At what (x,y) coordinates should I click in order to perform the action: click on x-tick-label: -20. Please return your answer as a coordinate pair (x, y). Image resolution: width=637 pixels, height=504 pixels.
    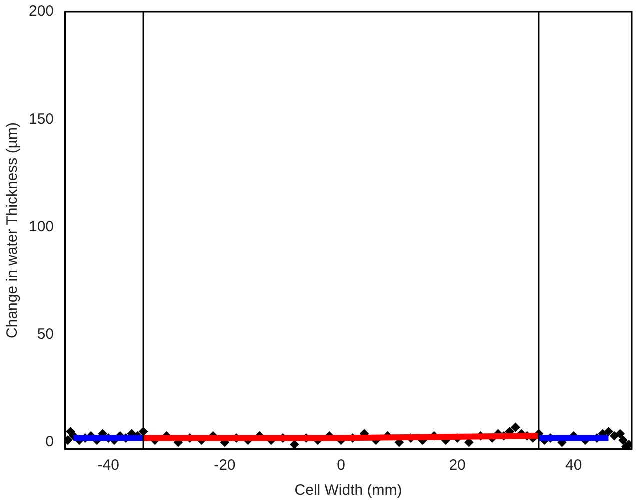
    Looking at the image, I should click on (225, 465).